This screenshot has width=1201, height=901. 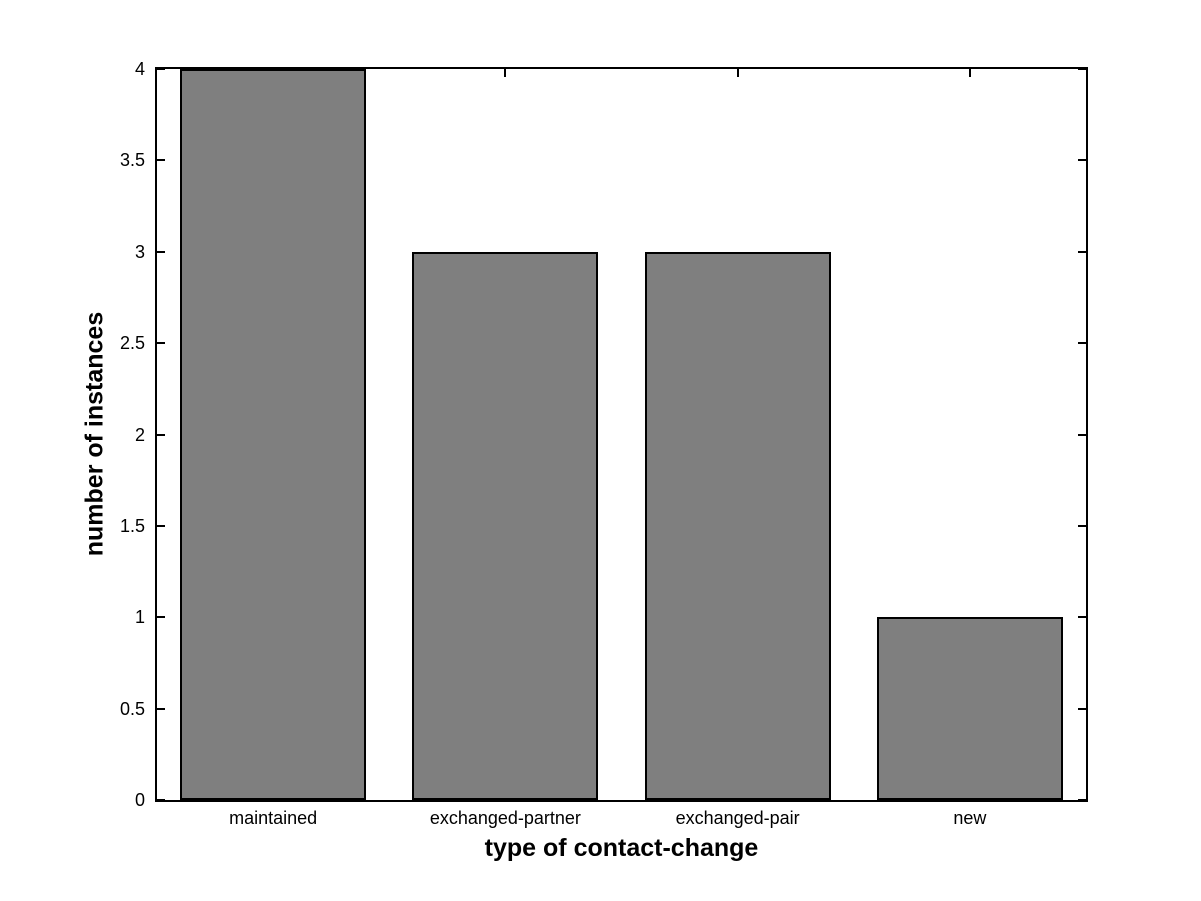 What do you see at coordinates (737, 818) in the screenshot?
I see `x-tick-label: exchanged-pair` at bounding box center [737, 818].